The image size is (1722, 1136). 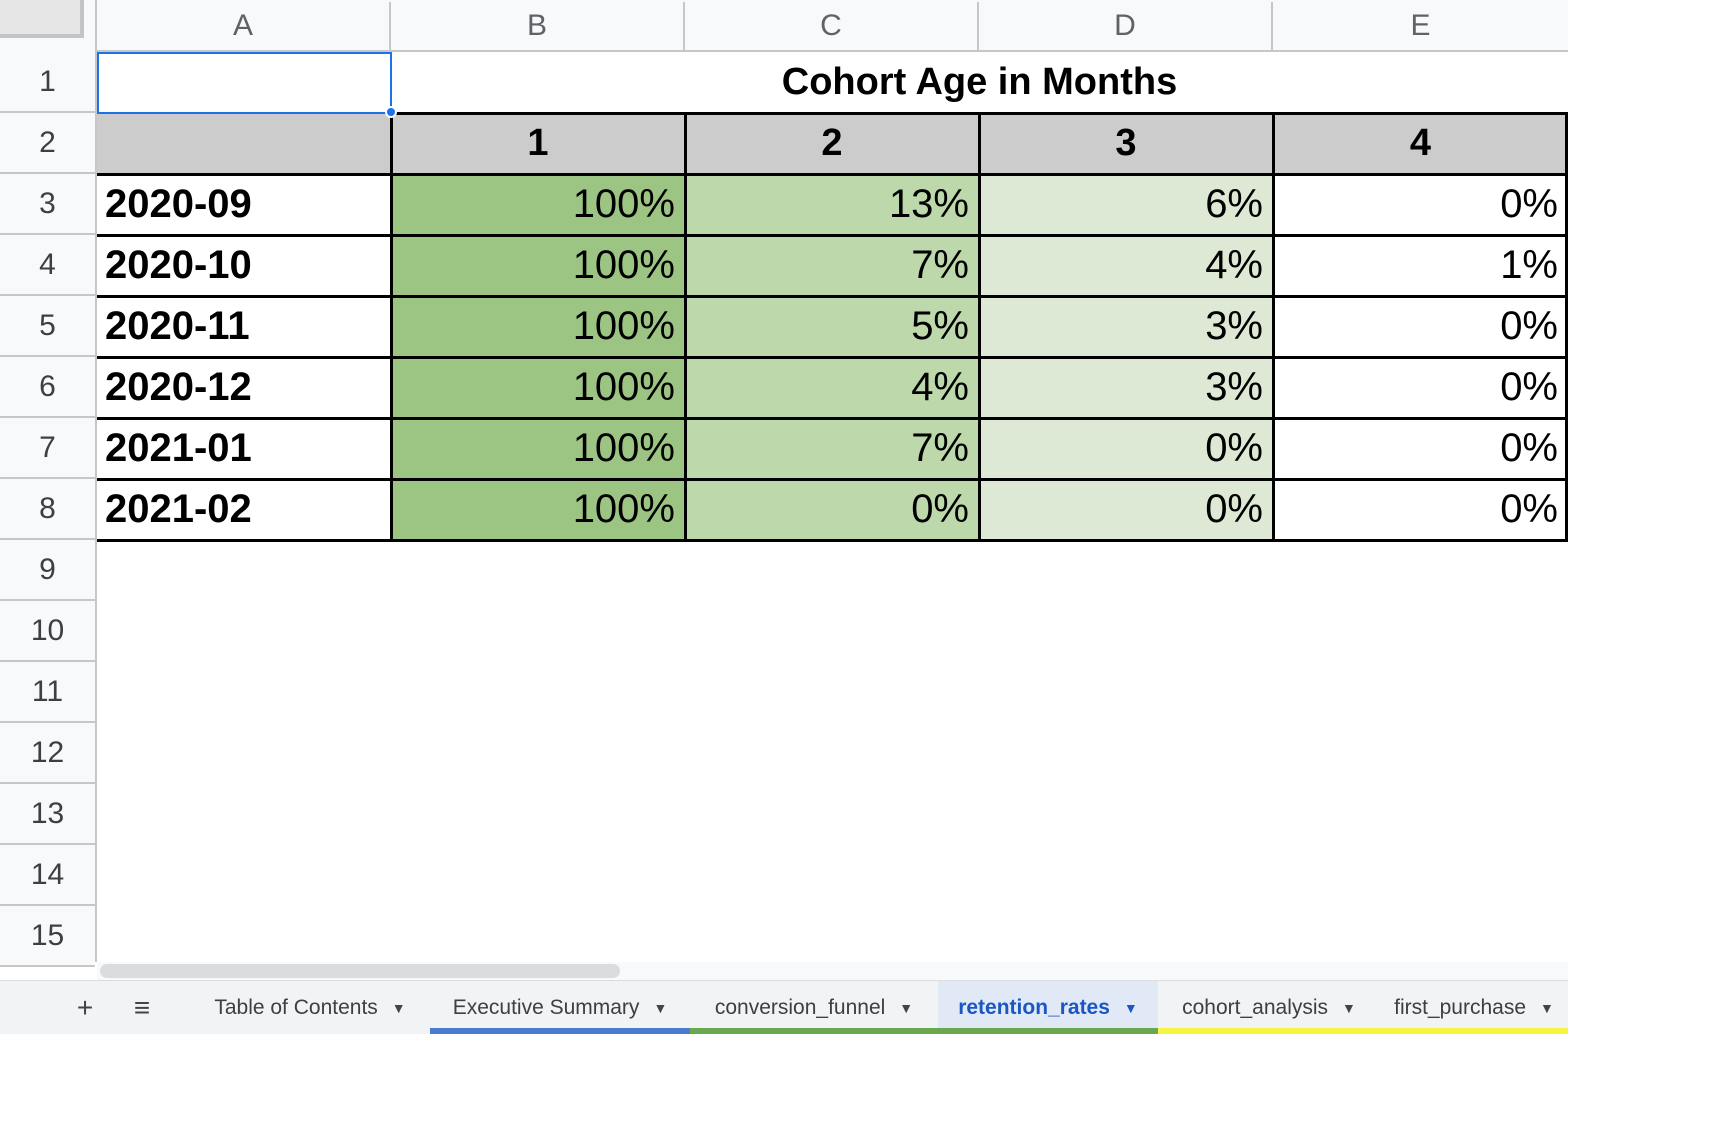 What do you see at coordinates (1126, 26) in the screenshot?
I see `column-header-d: D` at bounding box center [1126, 26].